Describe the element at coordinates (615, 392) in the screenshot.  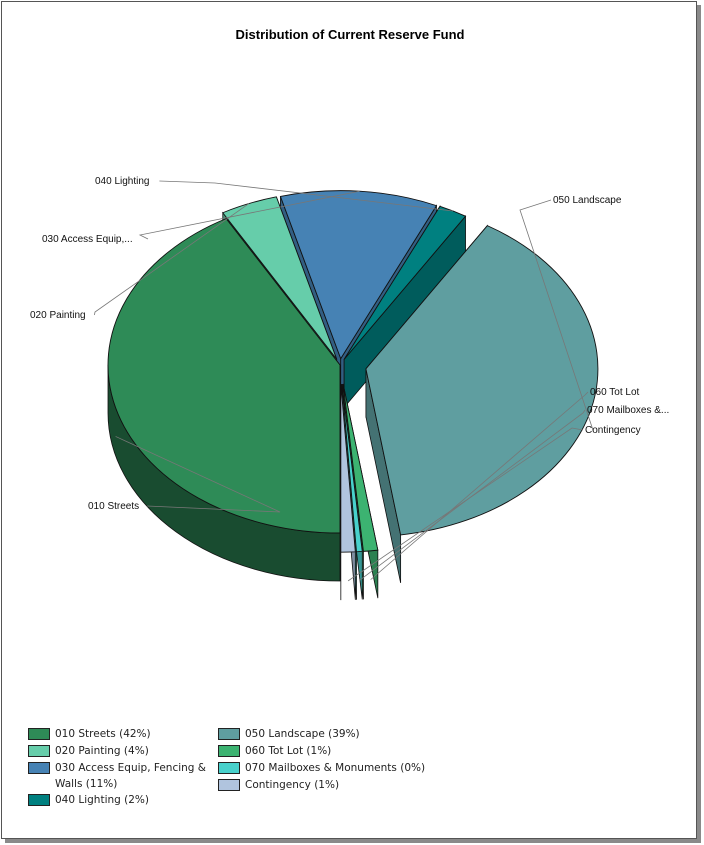
I see `slice-label: 060 Tot Lot` at that location.